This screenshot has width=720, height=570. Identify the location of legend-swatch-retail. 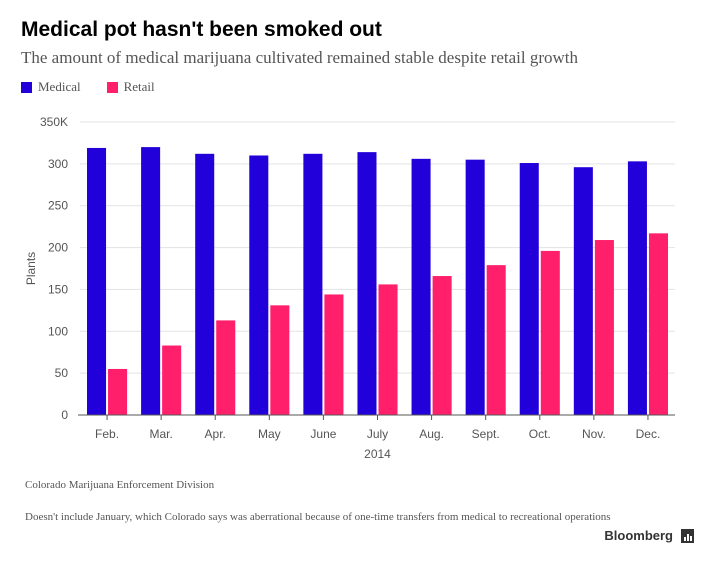
(112, 87).